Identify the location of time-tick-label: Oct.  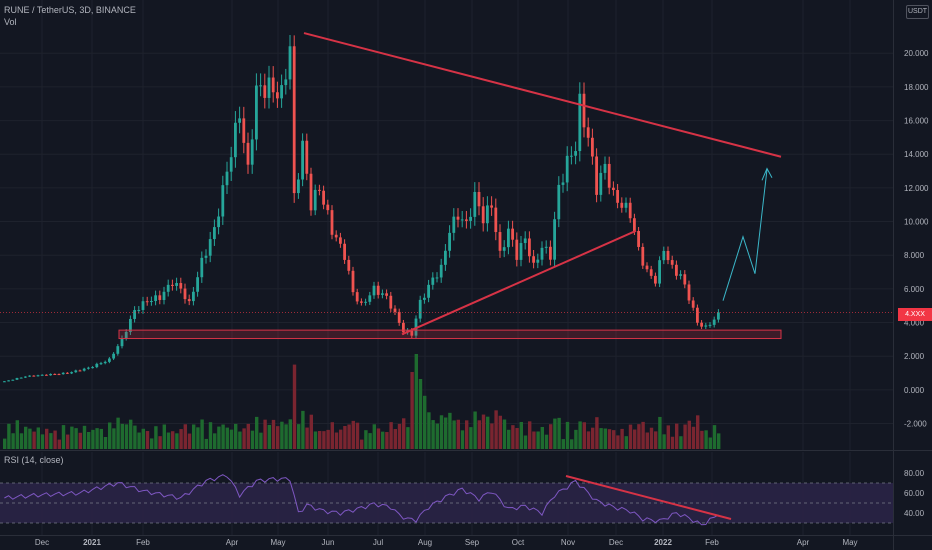
(518, 542).